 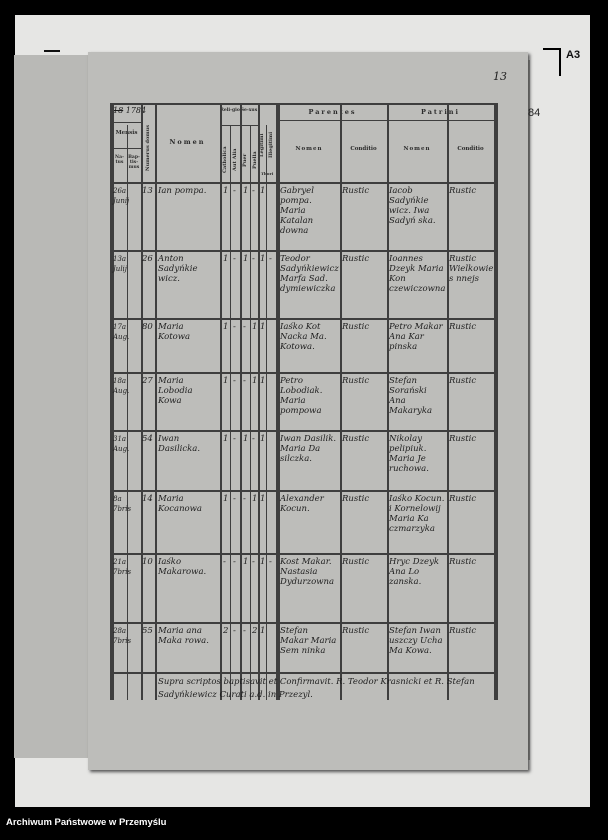 What do you see at coordinates (470, 149) in the screenshot?
I see `header-patrini-conditio: Conditio` at bounding box center [470, 149].